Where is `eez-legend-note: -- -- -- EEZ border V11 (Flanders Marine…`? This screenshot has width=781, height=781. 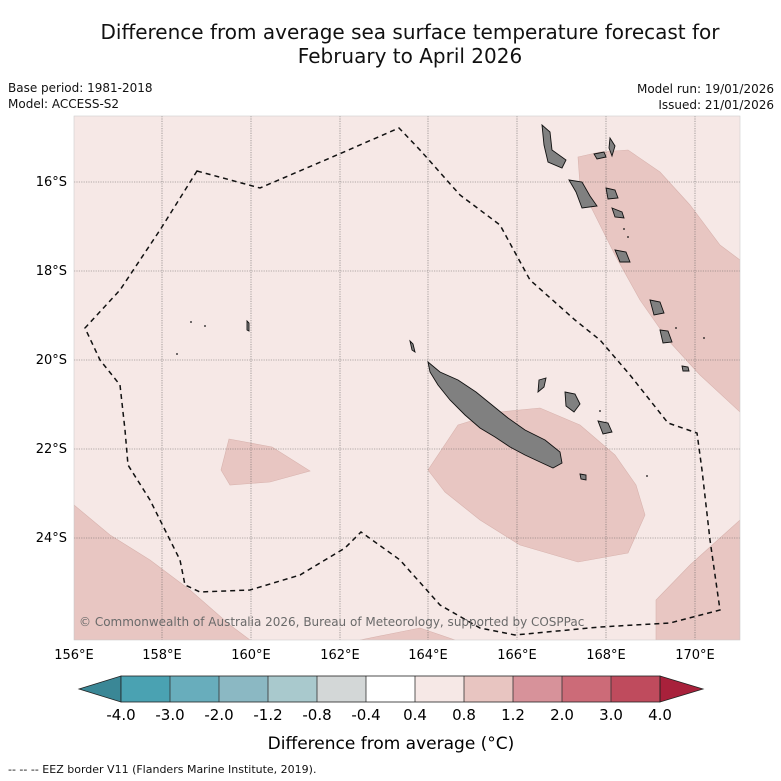 eez-legend-note: -- -- -- EEZ border V11 (Flanders Marine… is located at coordinates (162, 769).